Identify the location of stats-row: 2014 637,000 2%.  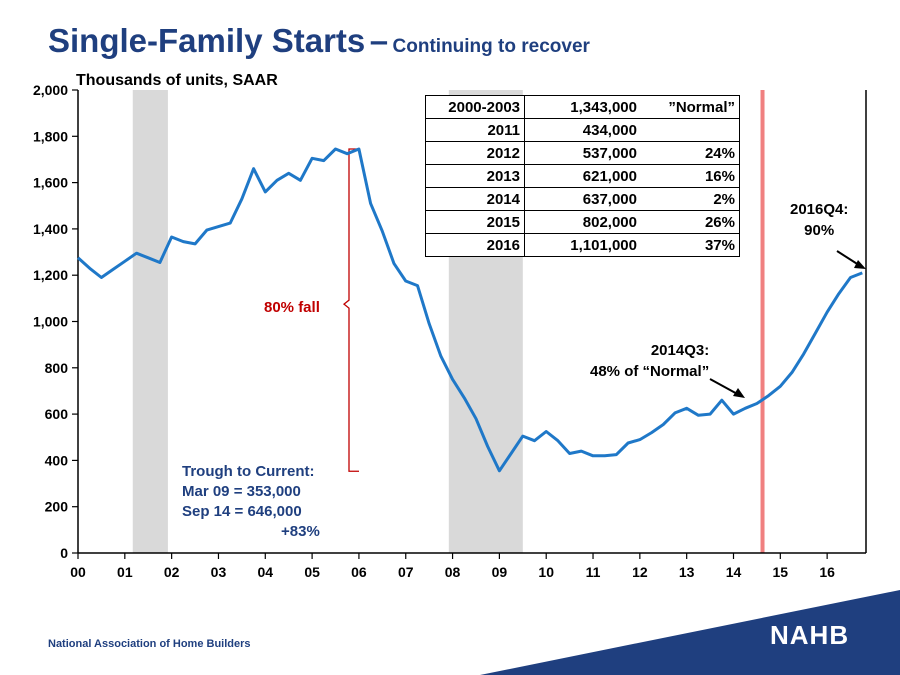
(582, 199).